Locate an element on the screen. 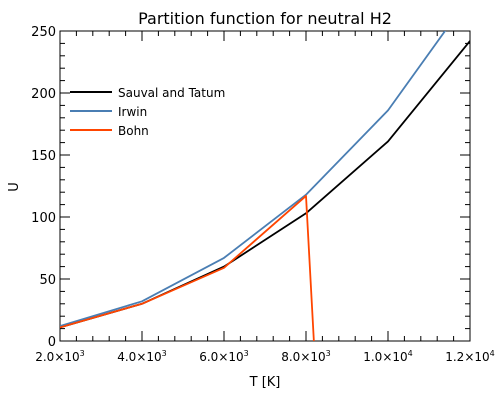 This screenshot has width=500, height=400. y-tick-label: 0 is located at coordinates (52, 342).